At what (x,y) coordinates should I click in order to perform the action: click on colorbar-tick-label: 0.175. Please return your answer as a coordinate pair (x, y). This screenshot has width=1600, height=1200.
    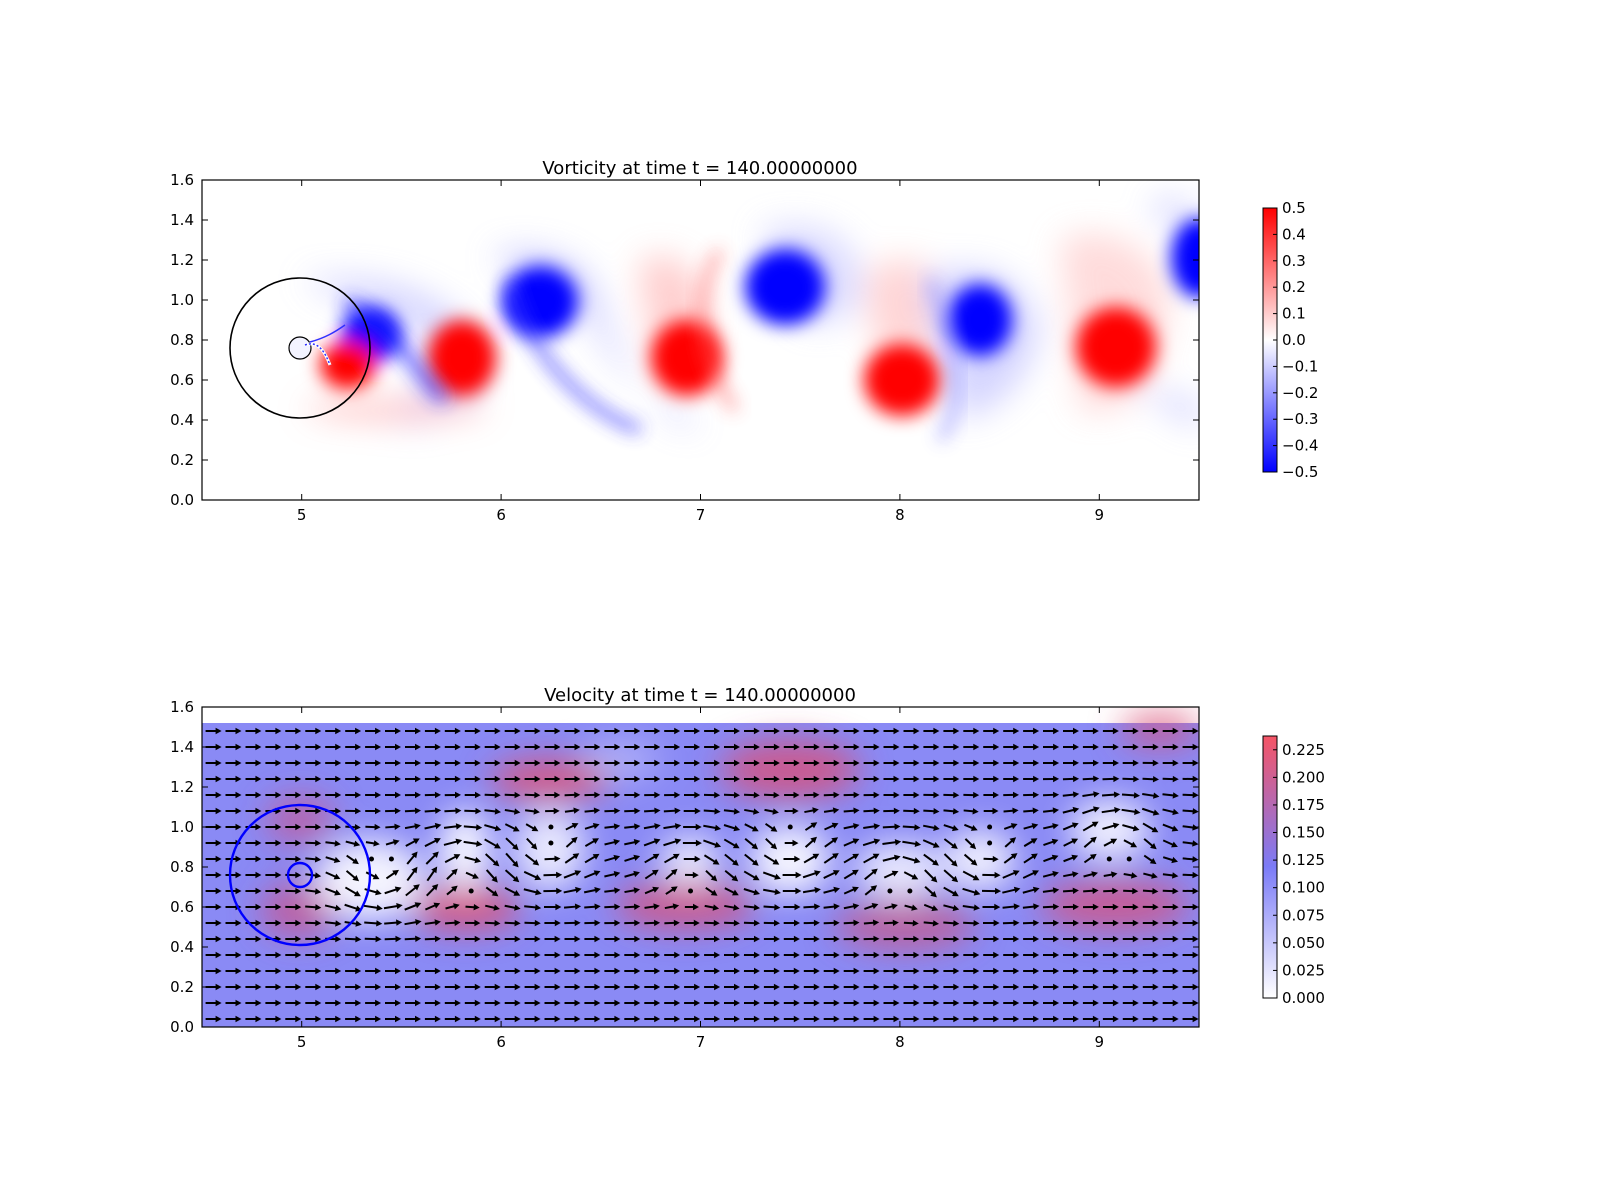
    Looking at the image, I should click on (1303, 805).